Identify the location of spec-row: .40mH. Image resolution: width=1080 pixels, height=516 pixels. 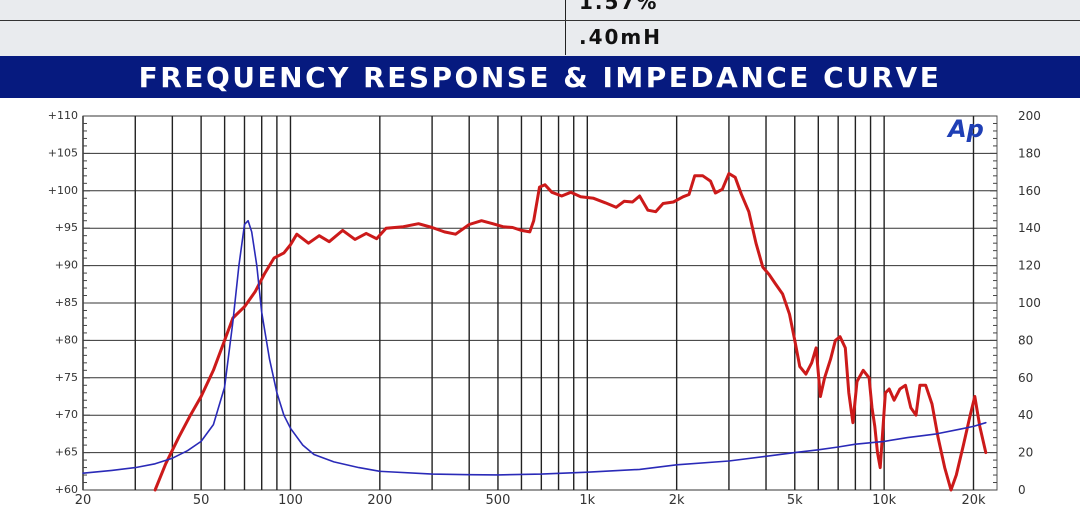
(540, 38).